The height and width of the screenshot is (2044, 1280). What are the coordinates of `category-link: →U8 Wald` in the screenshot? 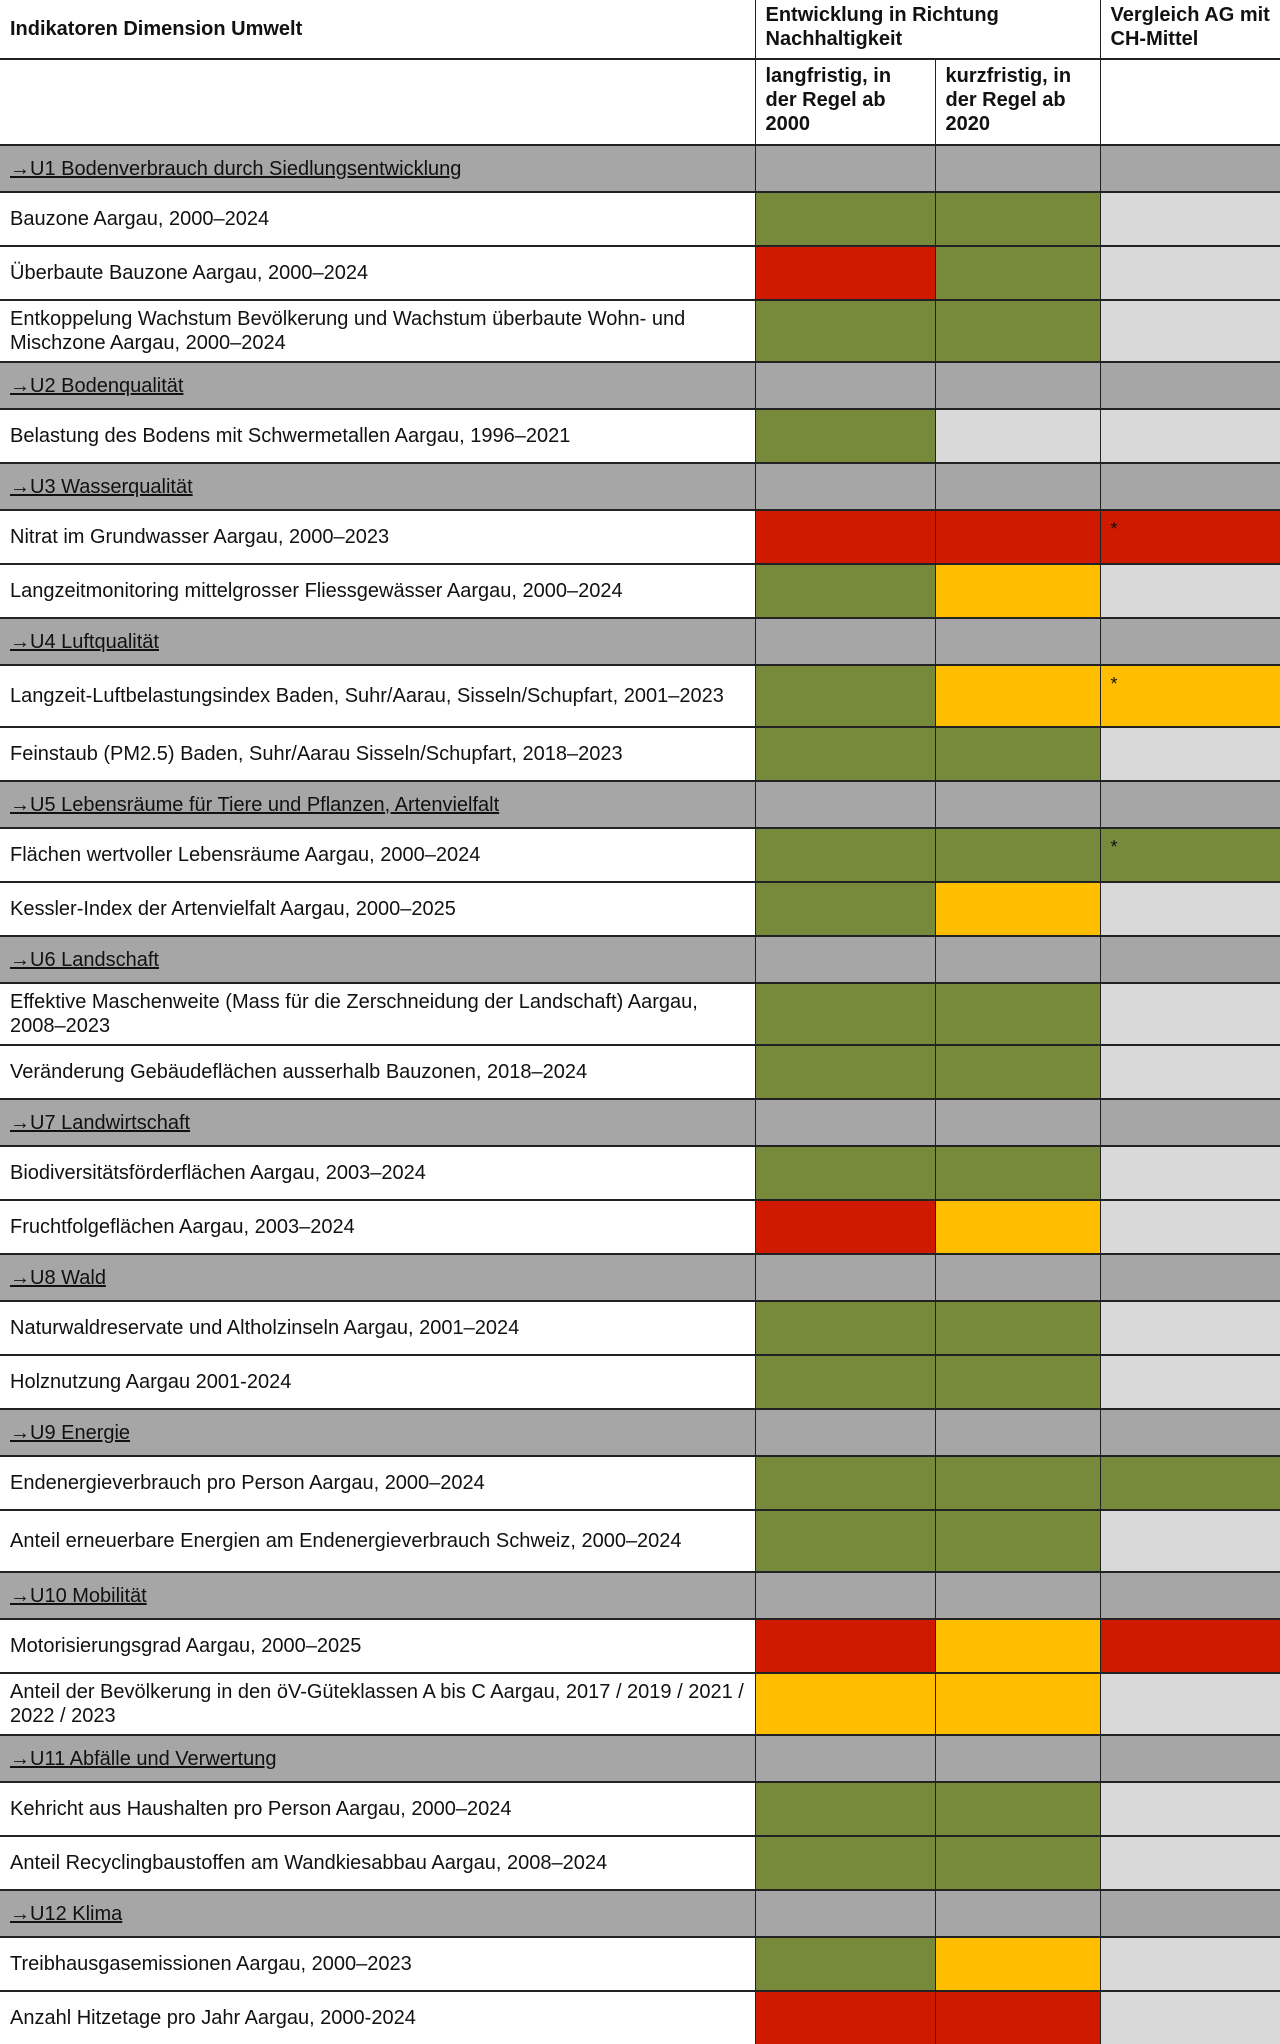 It's located at (58, 1277).